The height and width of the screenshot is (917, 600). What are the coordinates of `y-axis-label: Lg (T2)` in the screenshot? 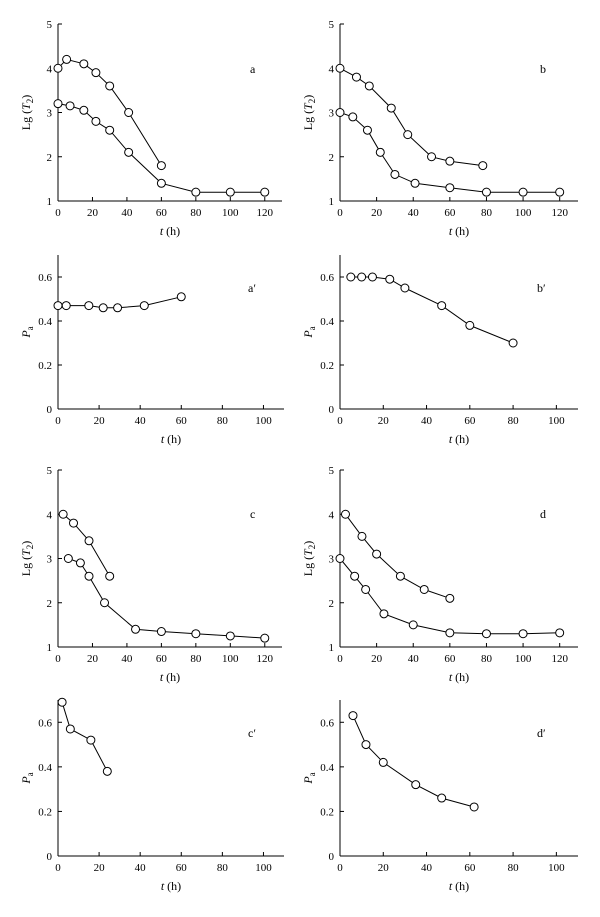 It's located at (27, 113).